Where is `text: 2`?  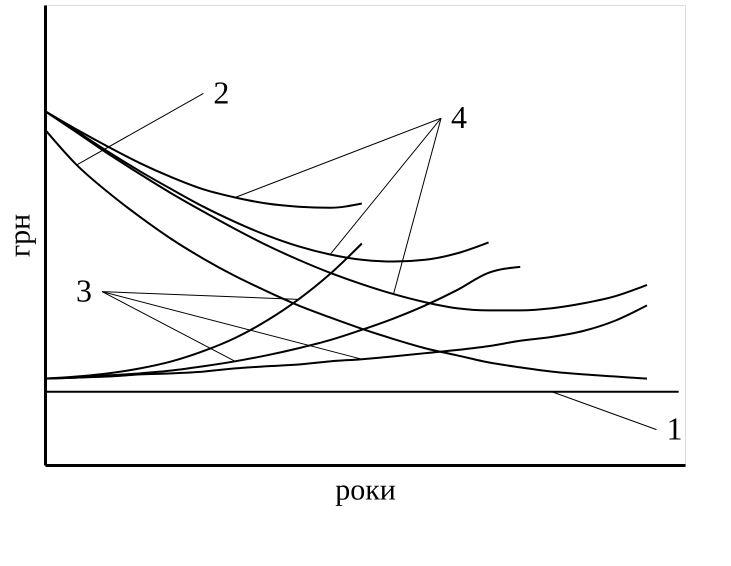 text: 2 is located at coordinates (221, 92).